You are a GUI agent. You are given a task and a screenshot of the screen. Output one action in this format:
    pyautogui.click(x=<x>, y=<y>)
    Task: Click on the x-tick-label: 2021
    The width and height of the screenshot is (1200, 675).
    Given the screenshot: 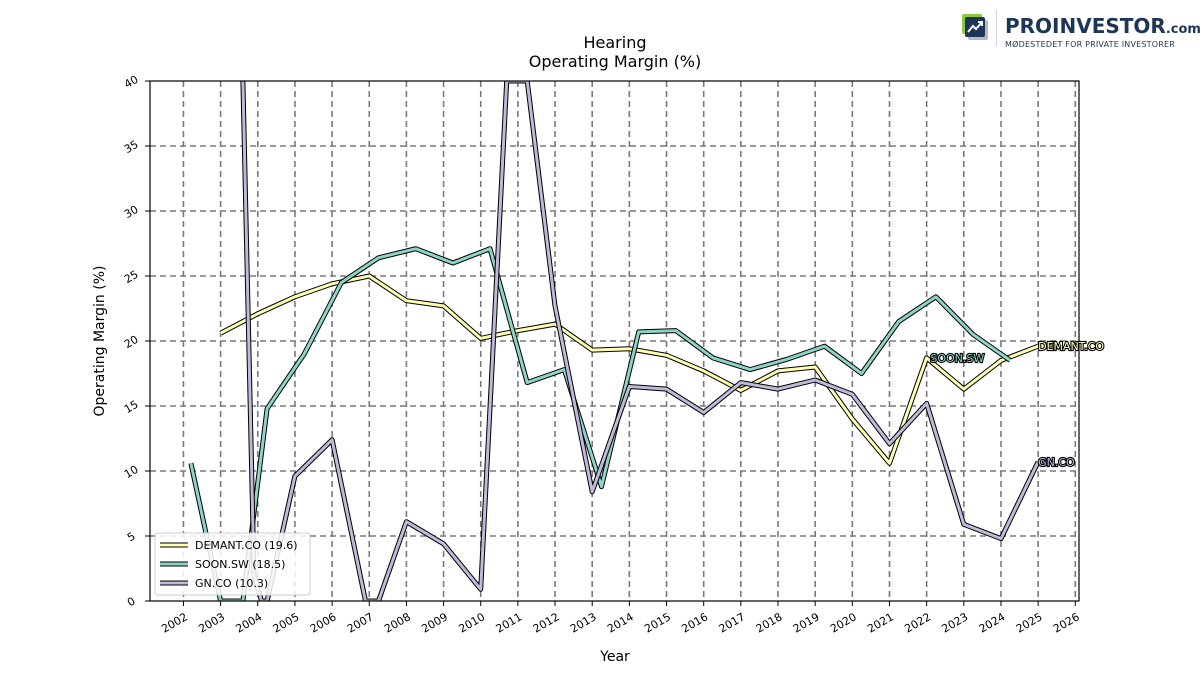 What is the action you would take?
    pyautogui.click(x=880, y=622)
    